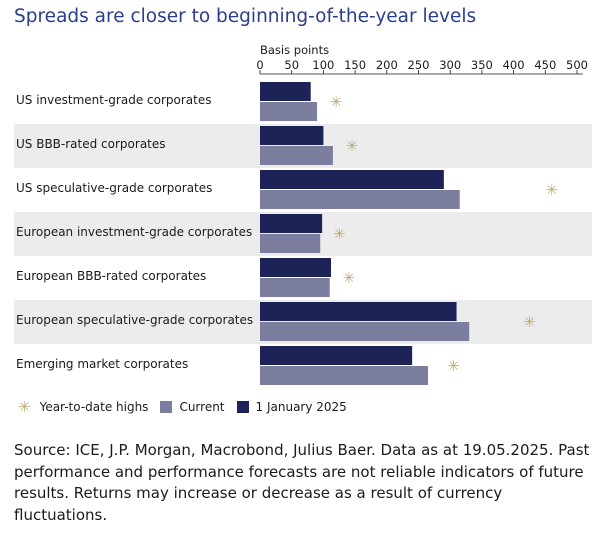 The height and width of the screenshot is (544, 610). Describe the element at coordinates (545, 65) in the screenshot. I see `x-tick-label: 450` at that location.